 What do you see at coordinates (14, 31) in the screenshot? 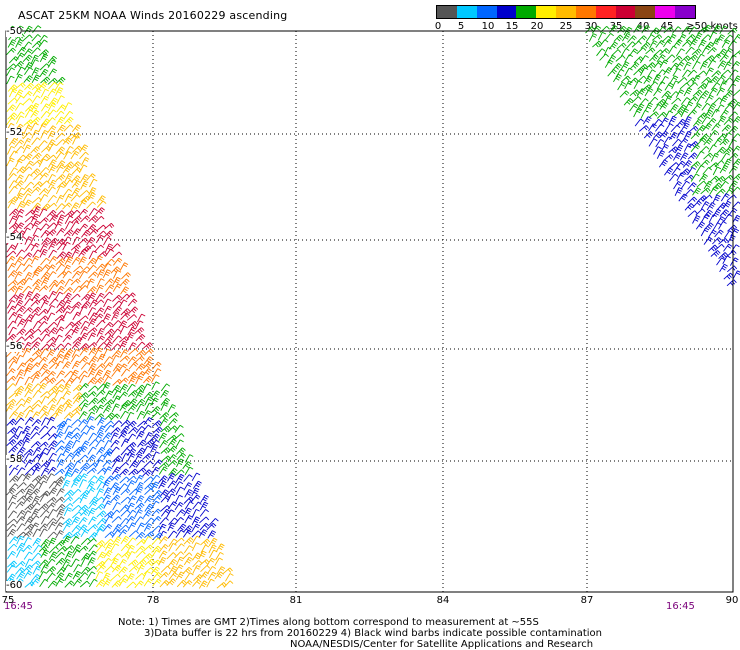
I see `latitude-label: -50` at bounding box center [14, 31].